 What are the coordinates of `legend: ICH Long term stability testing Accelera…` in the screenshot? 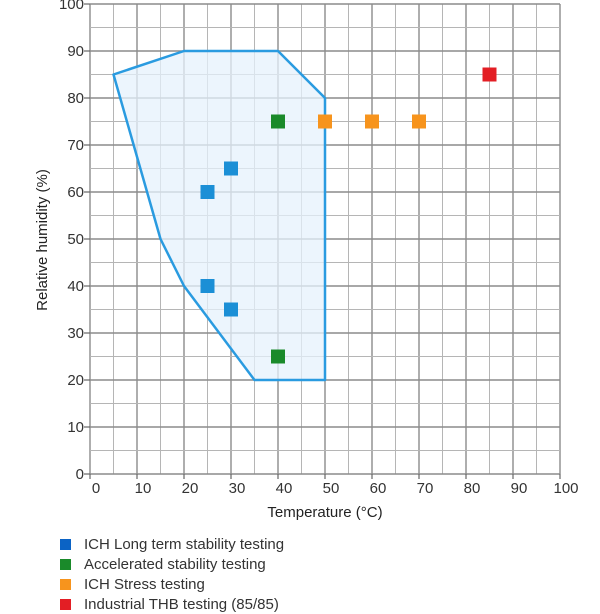 It's located at (172, 574).